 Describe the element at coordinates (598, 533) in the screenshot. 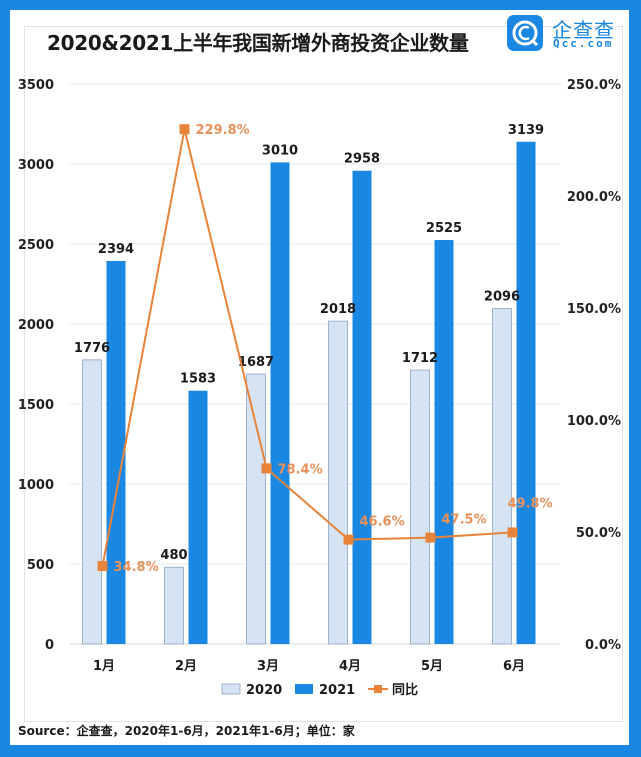

I see `right-axis-tick: 50.0%` at that location.